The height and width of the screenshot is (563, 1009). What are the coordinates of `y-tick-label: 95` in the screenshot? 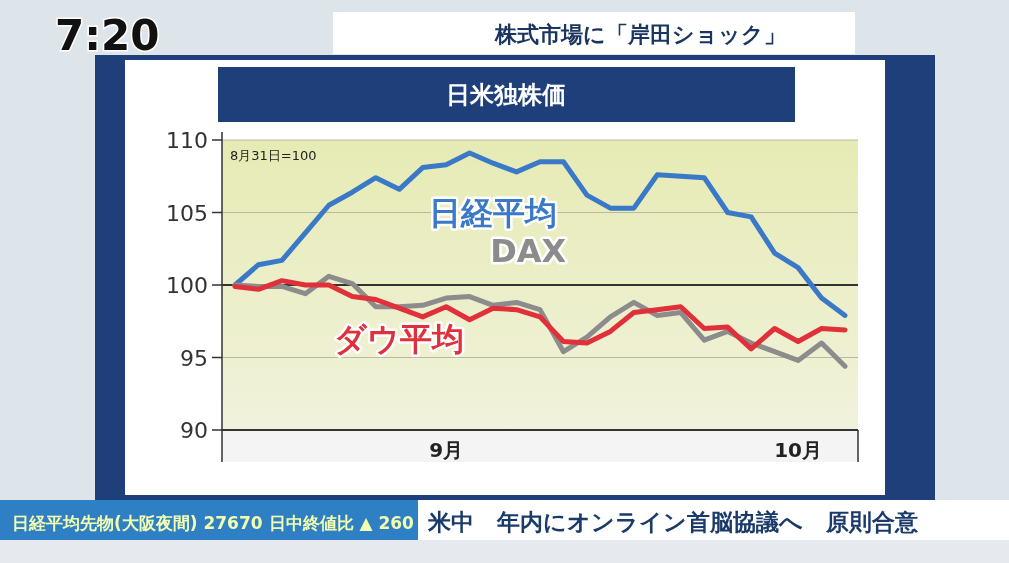 It's located at (194, 358).